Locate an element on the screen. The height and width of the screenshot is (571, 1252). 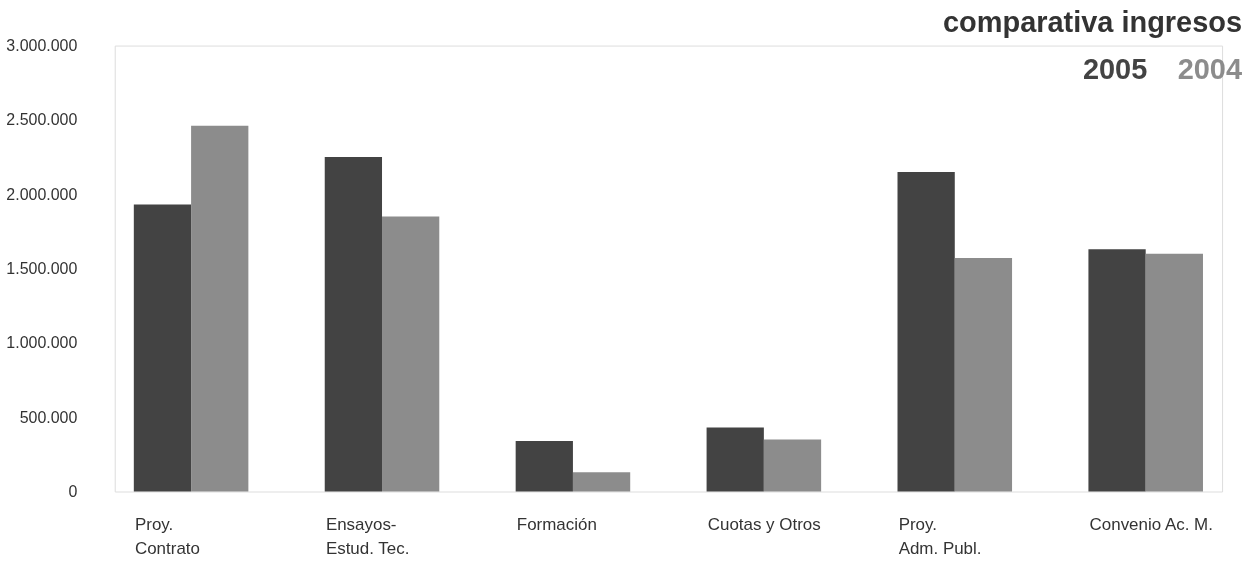
x-tick-label: Cuotas y Otros is located at coordinates (764, 524).